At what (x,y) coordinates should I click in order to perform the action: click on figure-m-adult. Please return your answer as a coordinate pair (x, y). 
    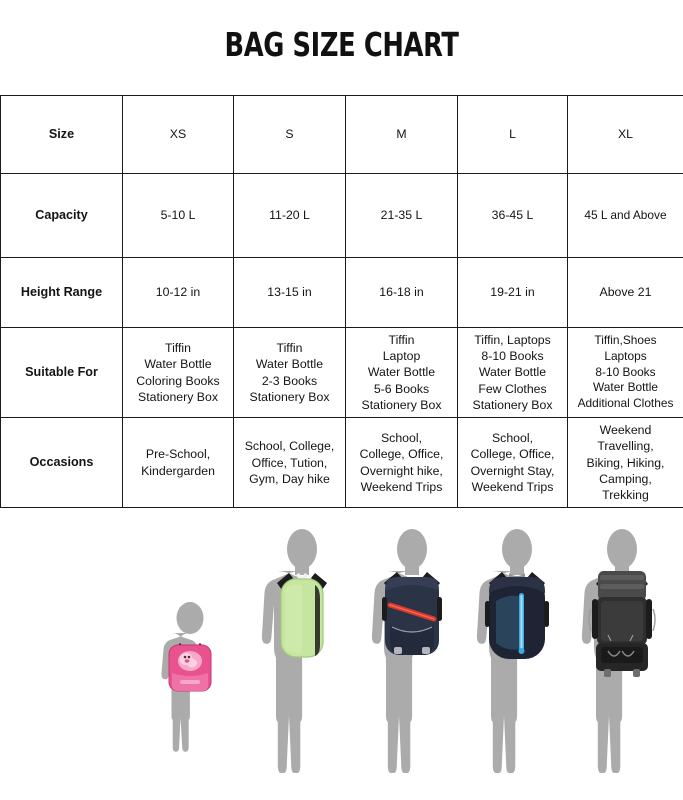
    Looking at the image, I should click on (412, 652).